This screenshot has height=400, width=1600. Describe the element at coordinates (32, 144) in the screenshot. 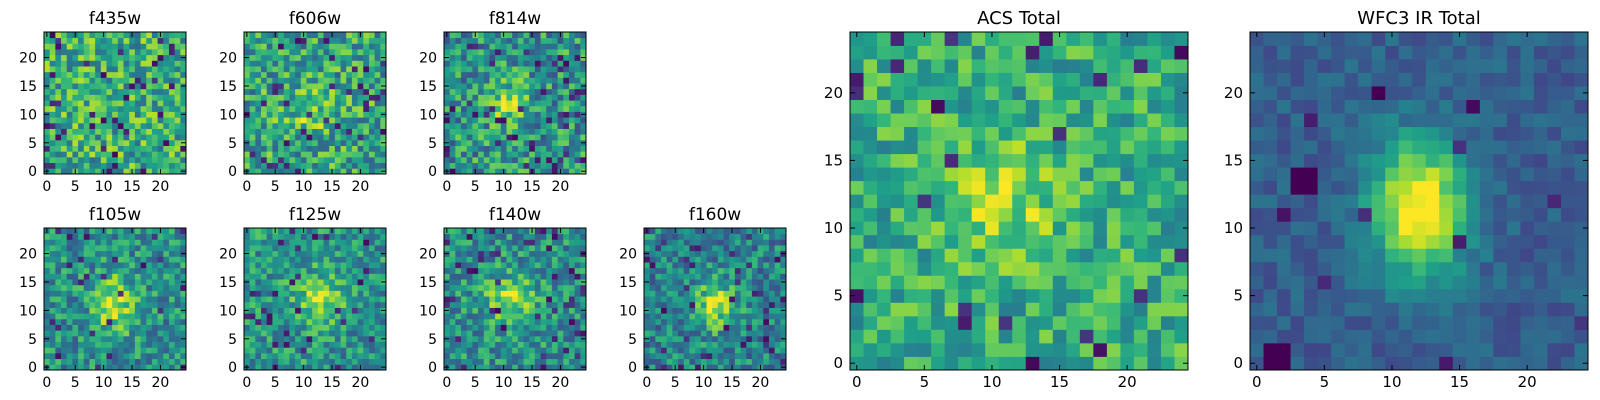

I see `y-tick-label: 5` at that location.